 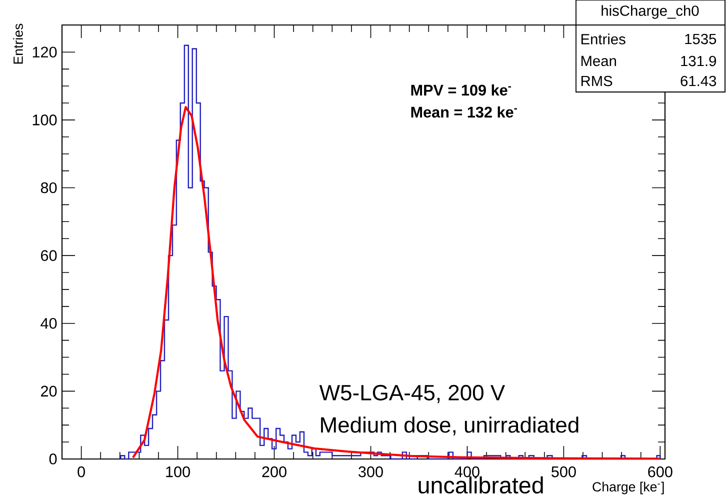 I want to click on y-tick-label: 120, so click(x=44, y=52).